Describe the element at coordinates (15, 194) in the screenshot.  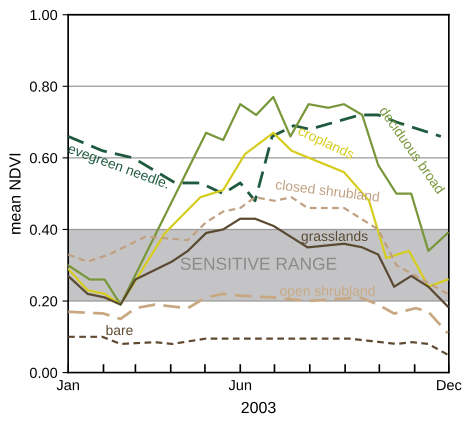
I see `y-axis-title: mean NDVI` at that location.